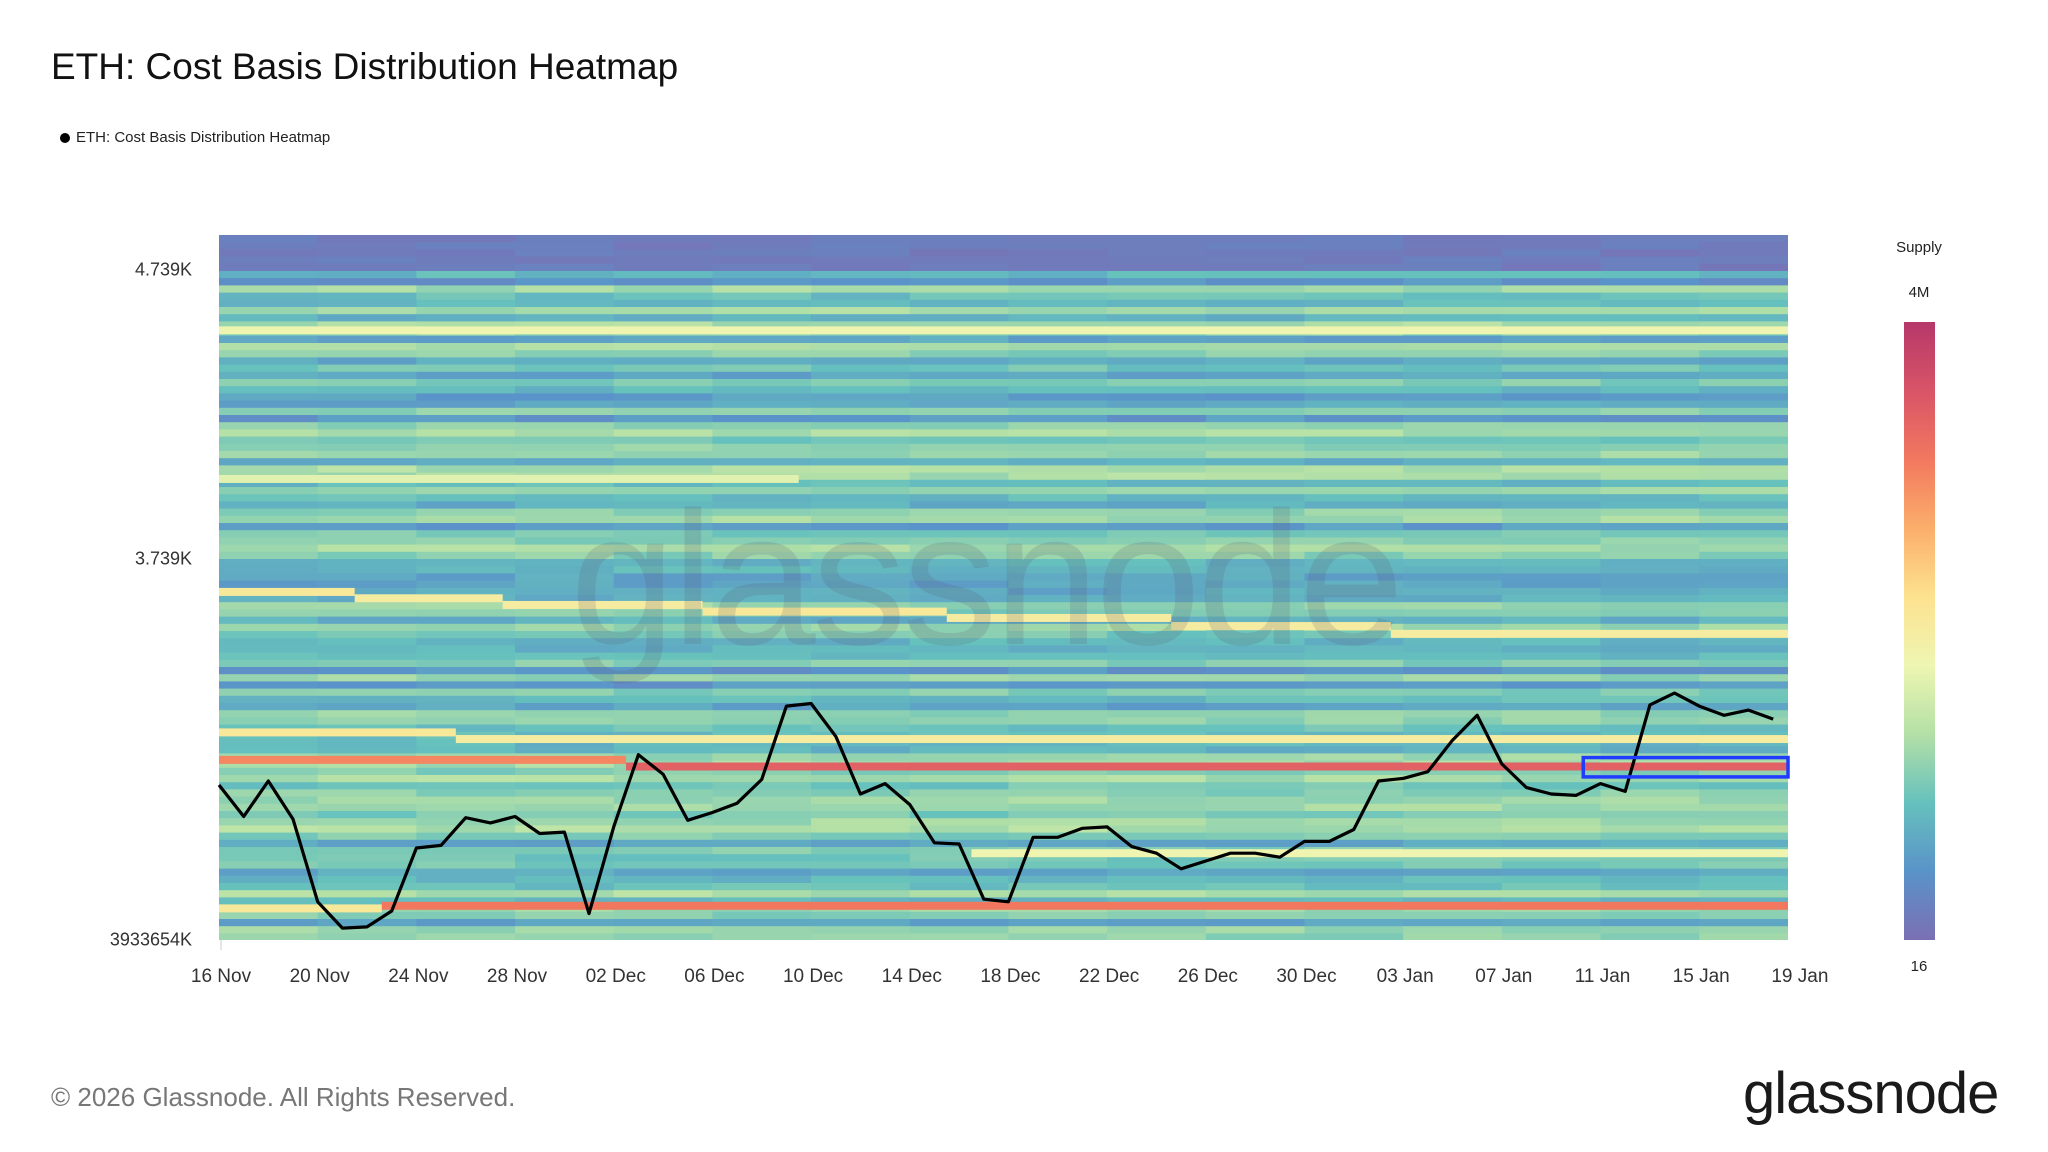 This screenshot has height=1152, width=2048. What do you see at coordinates (195, 137) in the screenshot?
I see `chart-legend: ETH: Cost Basis Distribution Heatmap` at bounding box center [195, 137].